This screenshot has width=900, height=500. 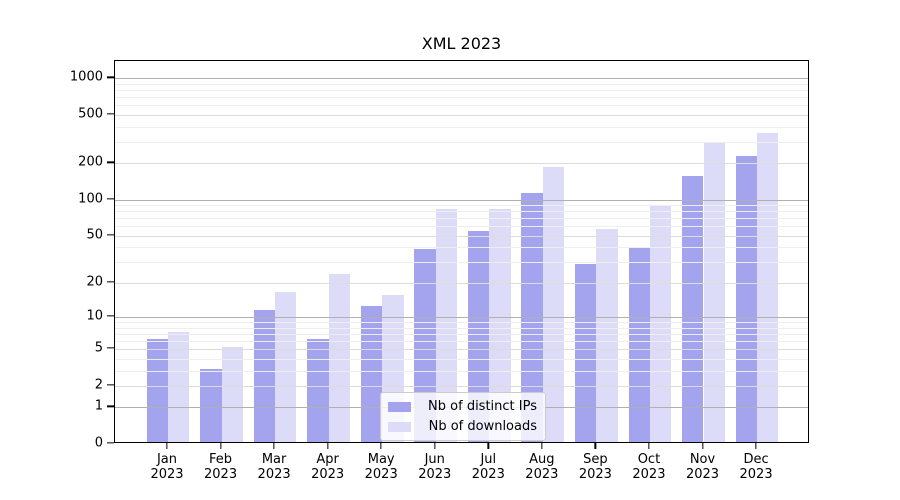 I want to click on legend: Nb of distinct IPs Nb of downloads, so click(x=463, y=416).